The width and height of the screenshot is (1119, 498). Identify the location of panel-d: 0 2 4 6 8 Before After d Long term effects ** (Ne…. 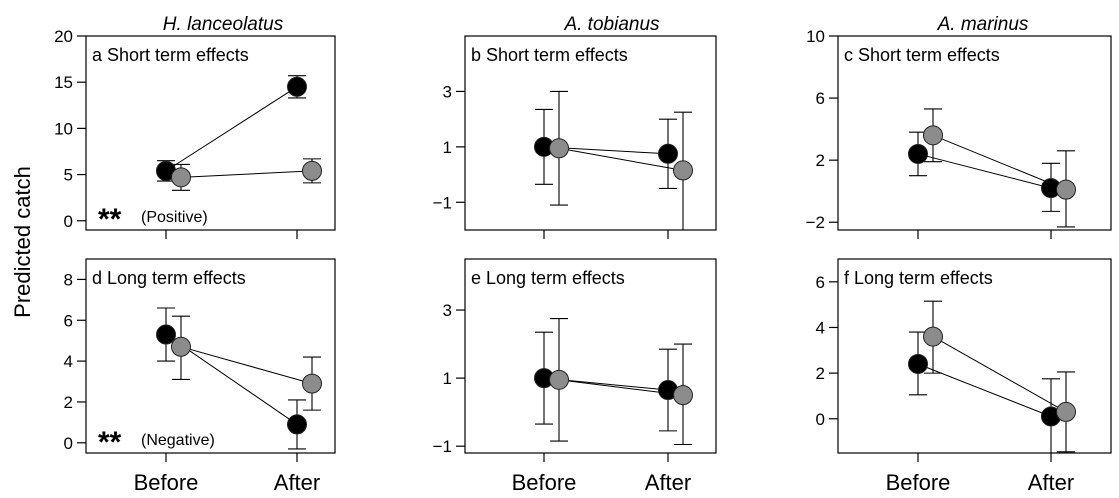
(200, 376).